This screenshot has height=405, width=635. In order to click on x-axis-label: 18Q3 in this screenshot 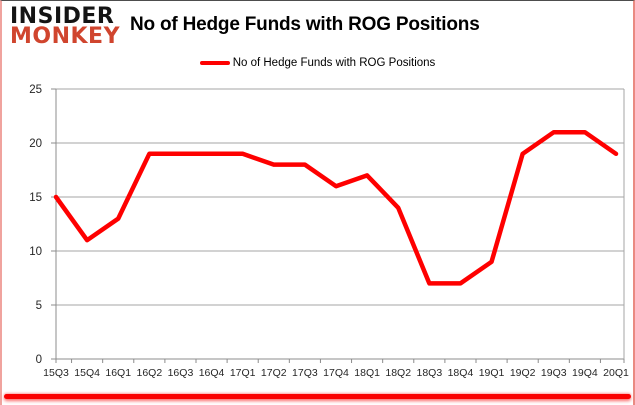, I will do `click(429, 373)`.